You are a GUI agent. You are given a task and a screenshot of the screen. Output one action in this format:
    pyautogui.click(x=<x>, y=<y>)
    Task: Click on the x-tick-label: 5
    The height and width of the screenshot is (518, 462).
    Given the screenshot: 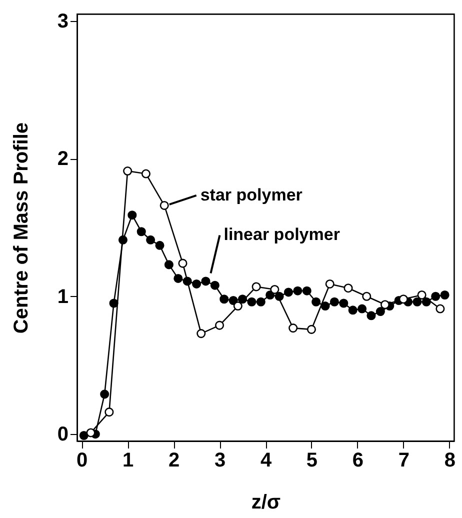 What is the action you would take?
    pyautogui.click(x=312, y=461)
    